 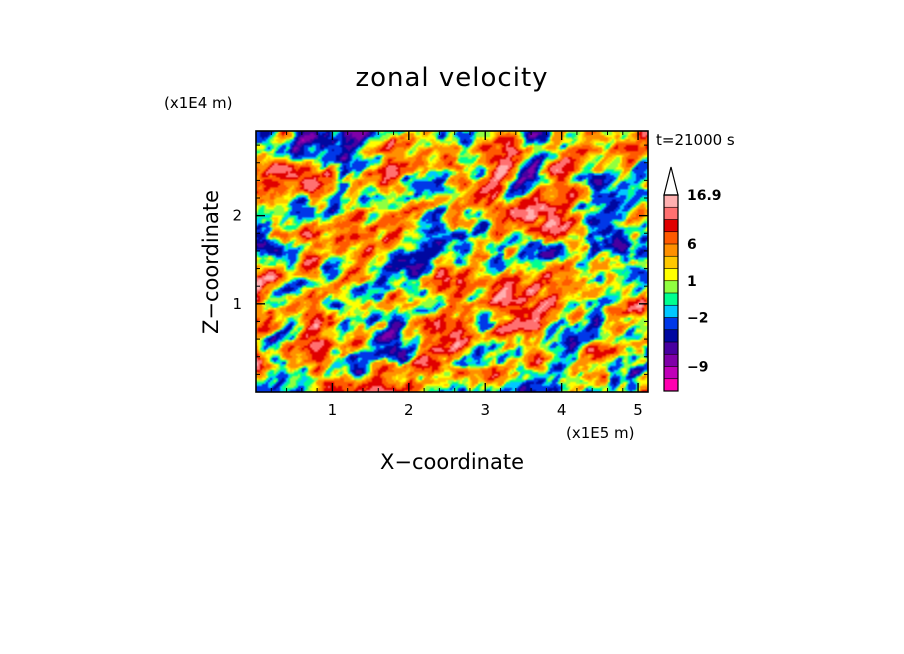 What do you see at coordinates (600, 433) in the screenshot?
I see `x-unit-label: (x1E5 m)` at bounding box center [600, 433].